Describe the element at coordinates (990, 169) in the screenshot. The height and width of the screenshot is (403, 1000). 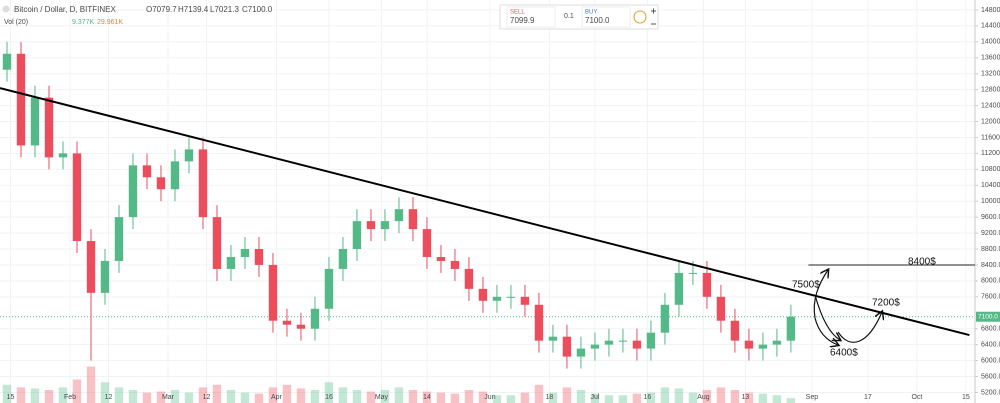
I see `y-tick-label: 10800.0` at that location.